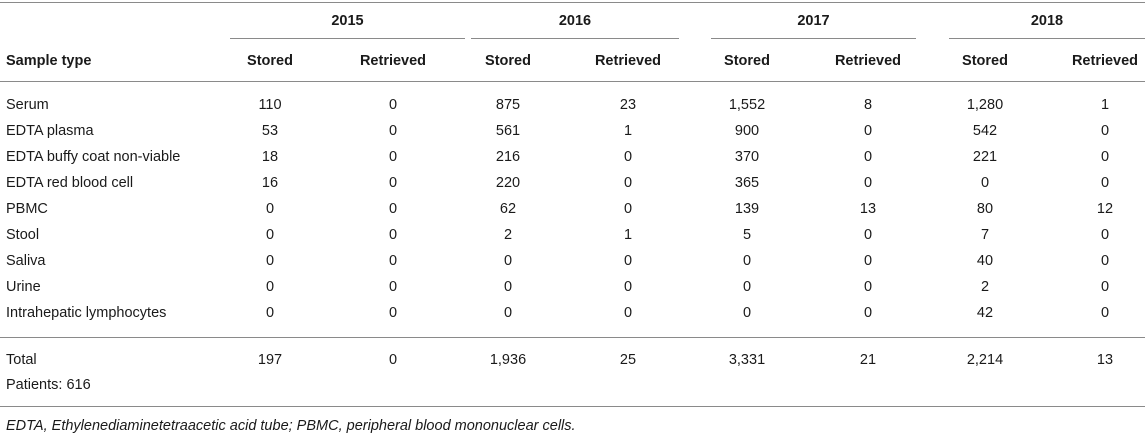  Describe the element at coordinates (572, 2) in the screenshot. I see `rule-top` at that location.